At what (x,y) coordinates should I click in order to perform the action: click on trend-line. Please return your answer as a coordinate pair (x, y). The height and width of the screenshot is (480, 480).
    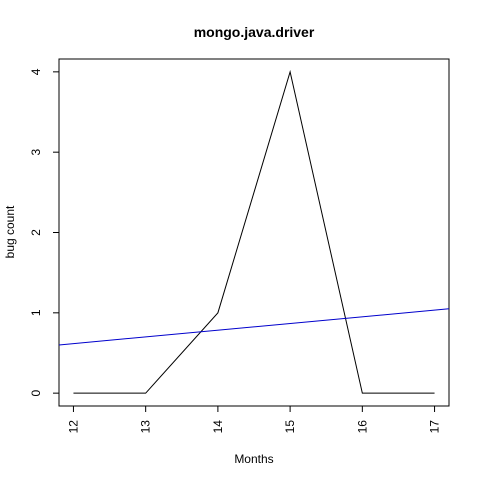
    Looking at the image, I should click on (254, 327).